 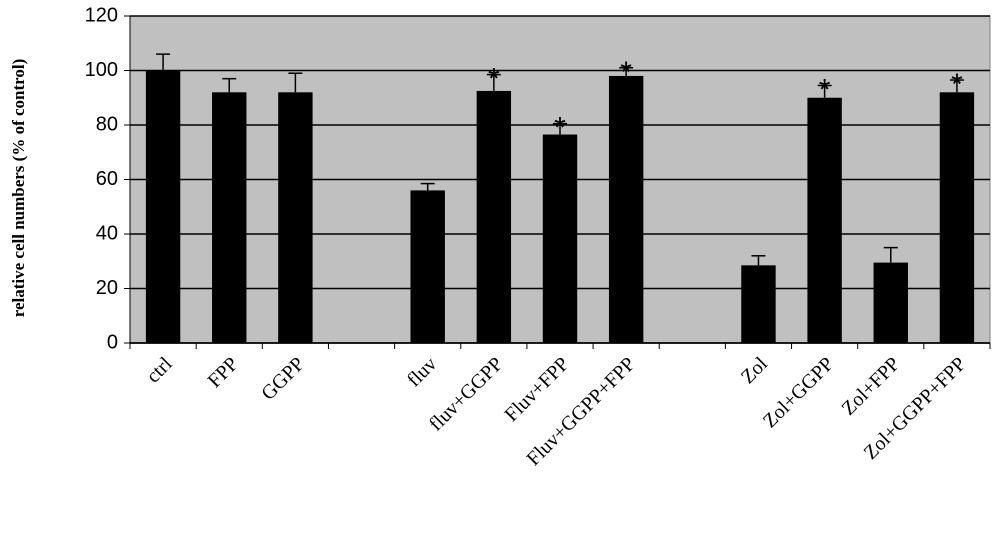 I want to click on y-tick-label: 100, so click(x=101, y=70).